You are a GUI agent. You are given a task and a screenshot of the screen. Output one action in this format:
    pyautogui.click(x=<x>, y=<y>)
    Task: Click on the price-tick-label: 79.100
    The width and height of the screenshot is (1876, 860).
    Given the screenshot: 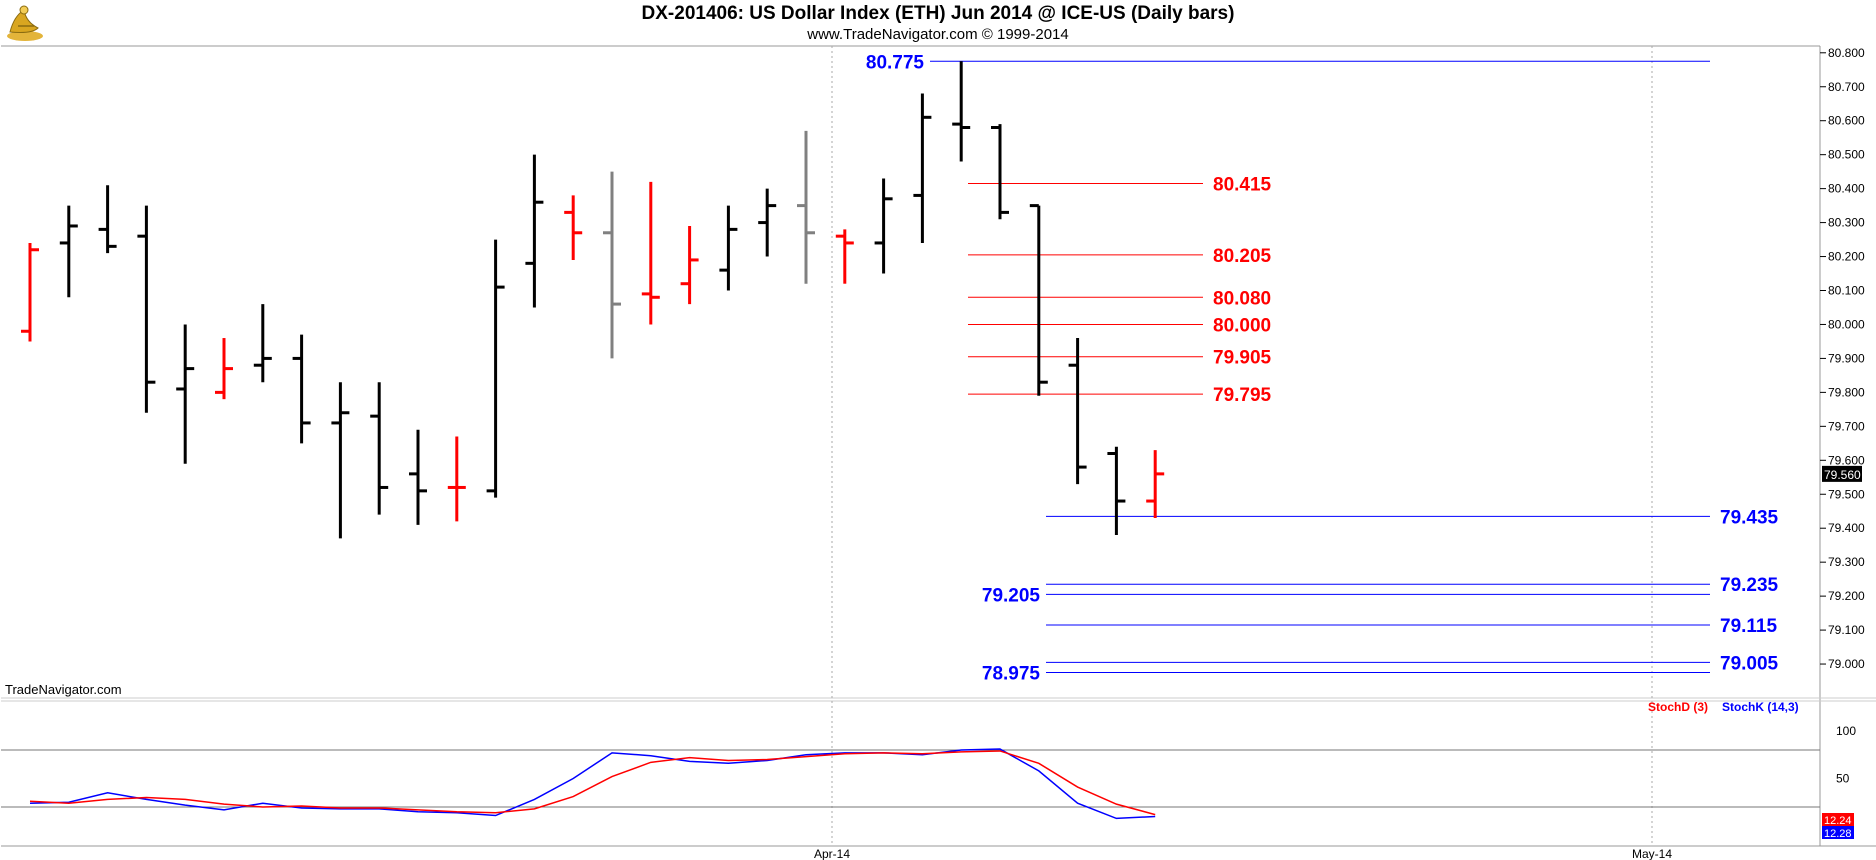 What is the action you would take?
    pyautogui.click(x=1846, y=630)
    